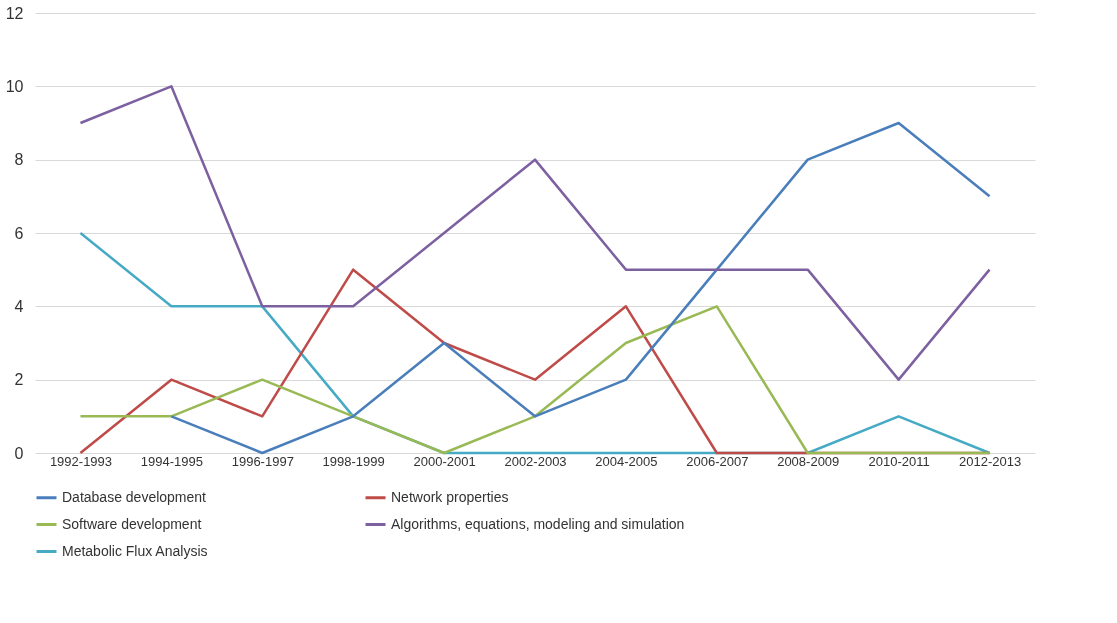 This screenshot has width=1117, height=623. I want to click on y-tick-label: 0, so click(19, 453).